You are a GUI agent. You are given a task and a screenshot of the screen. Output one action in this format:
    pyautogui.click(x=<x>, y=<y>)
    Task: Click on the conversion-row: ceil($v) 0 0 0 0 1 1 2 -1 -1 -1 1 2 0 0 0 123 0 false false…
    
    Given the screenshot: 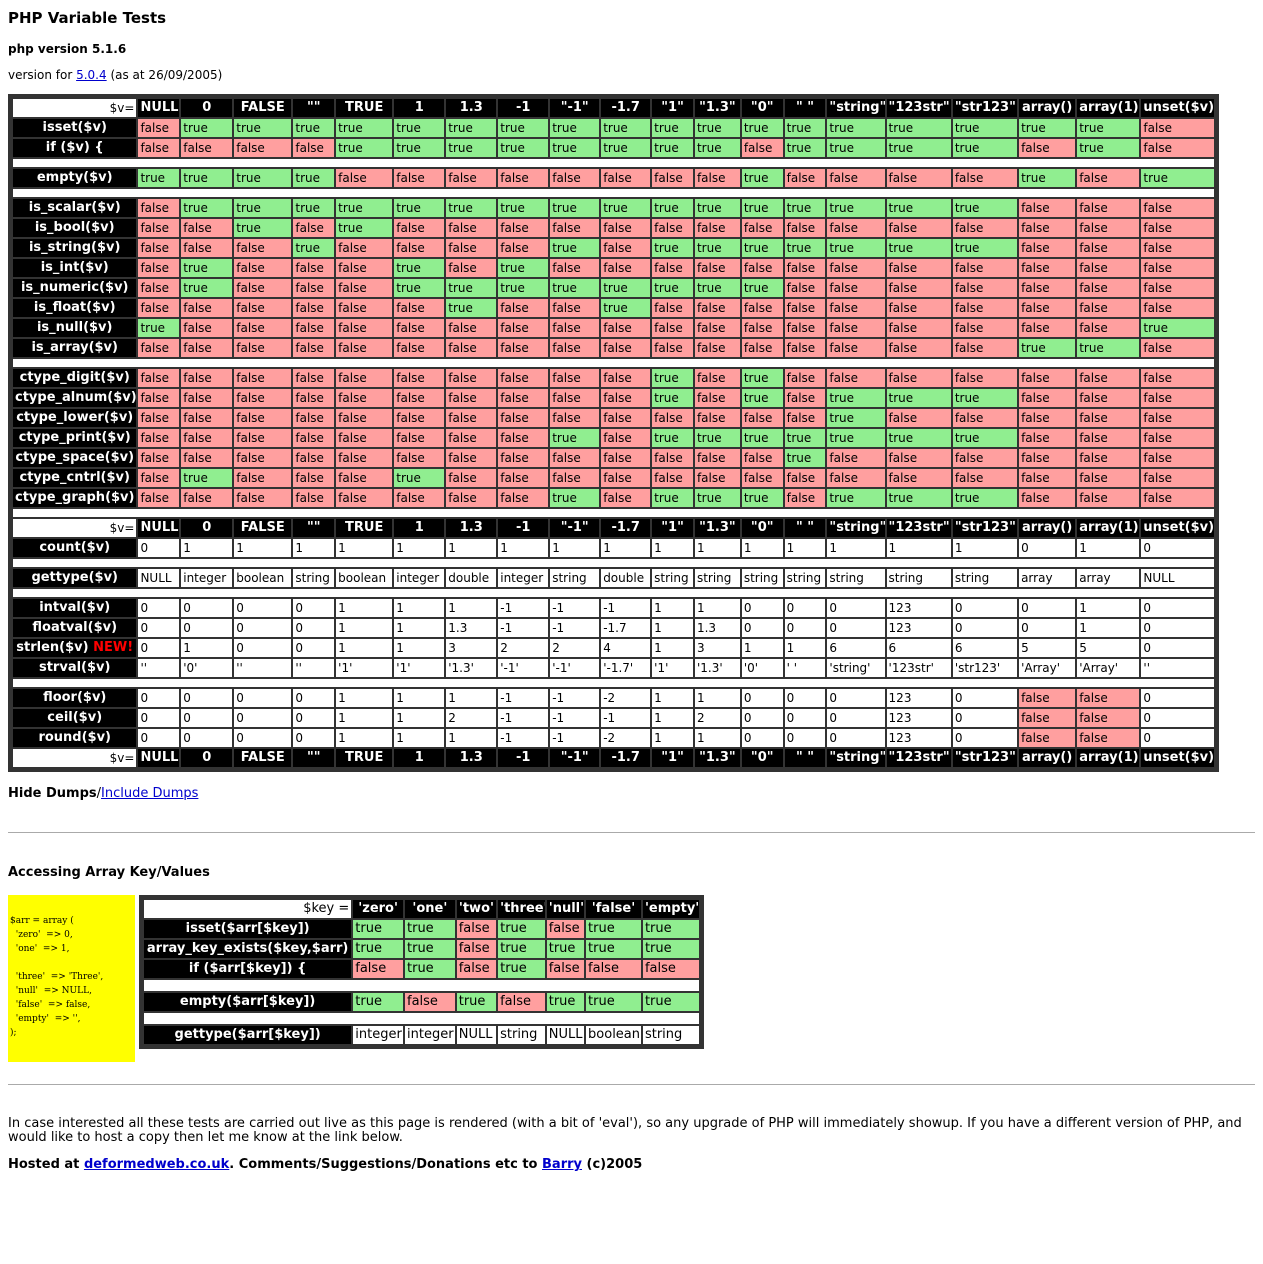 What is the action you would take?
    pyautogui.click(x=613, y=718)
    